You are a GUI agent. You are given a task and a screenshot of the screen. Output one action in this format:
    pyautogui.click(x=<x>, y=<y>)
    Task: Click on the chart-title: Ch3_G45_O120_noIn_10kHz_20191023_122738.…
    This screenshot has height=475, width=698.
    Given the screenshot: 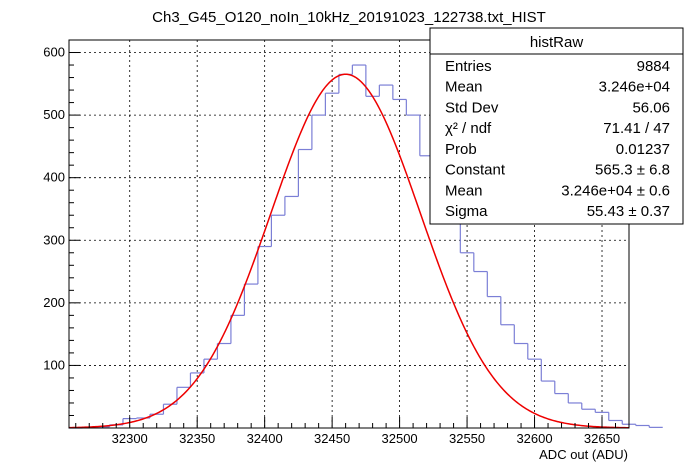 What is the action you would take?
    pyautogui.click(x=349, y=17)
    